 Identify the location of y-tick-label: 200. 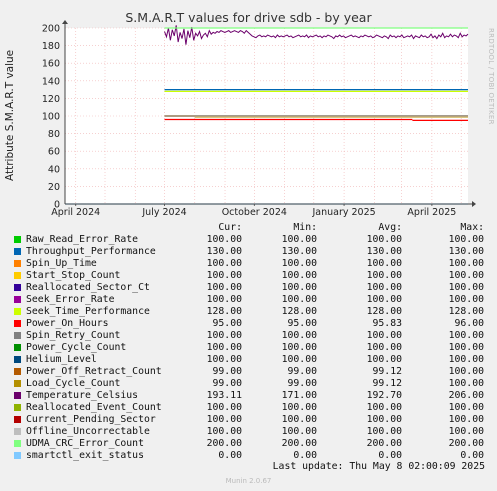
(51, 29).